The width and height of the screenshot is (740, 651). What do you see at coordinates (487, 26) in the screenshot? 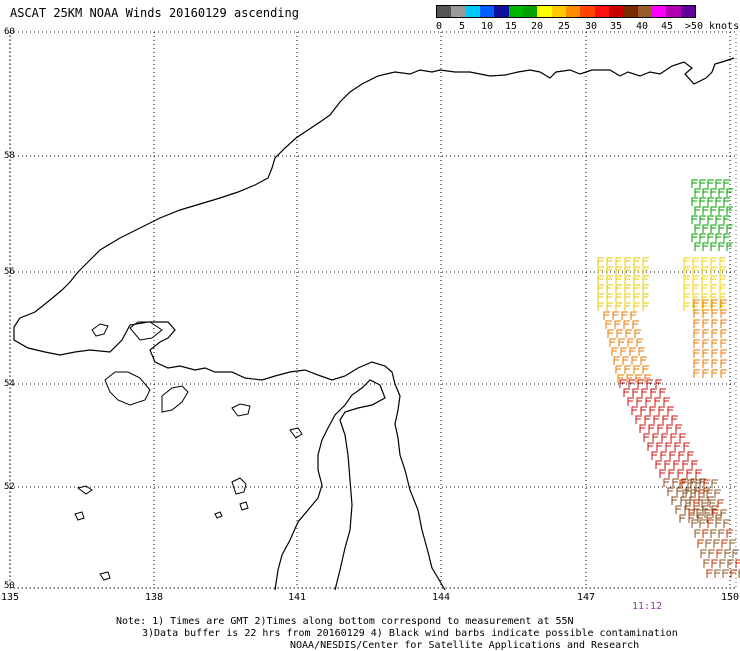
I see `colorbar-label: 10` at bounding box center [487, 26].